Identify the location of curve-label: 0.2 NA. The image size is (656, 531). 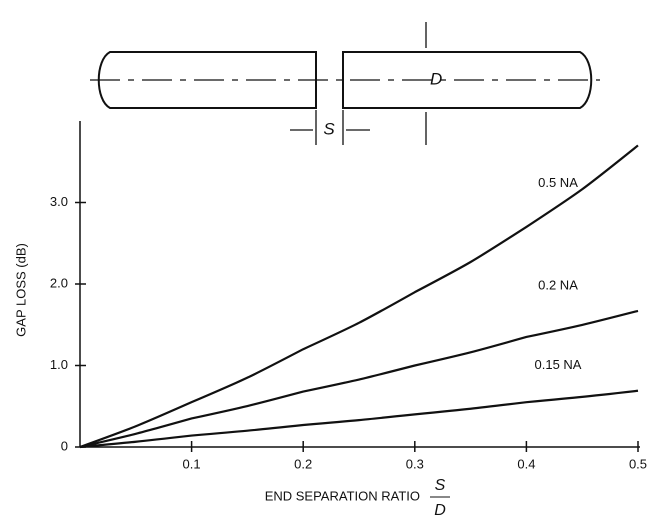
(558, 284).